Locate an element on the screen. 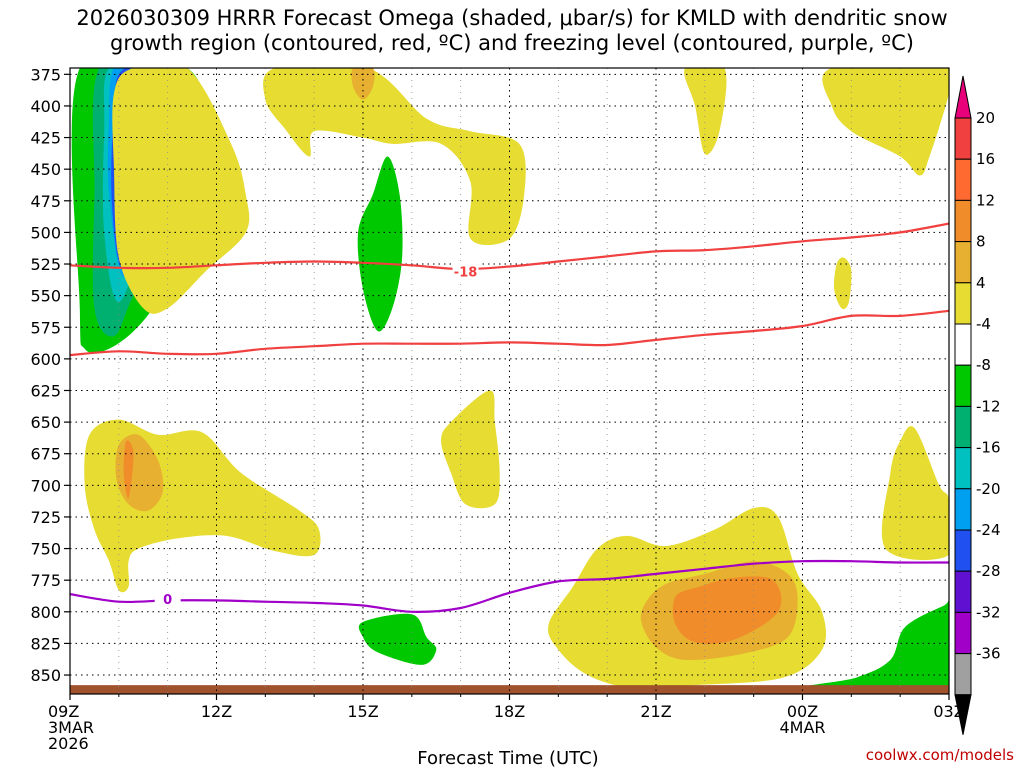 The image size is (1024, 768). y-tick-label-500: 500 is located at coordinates (45, 232).